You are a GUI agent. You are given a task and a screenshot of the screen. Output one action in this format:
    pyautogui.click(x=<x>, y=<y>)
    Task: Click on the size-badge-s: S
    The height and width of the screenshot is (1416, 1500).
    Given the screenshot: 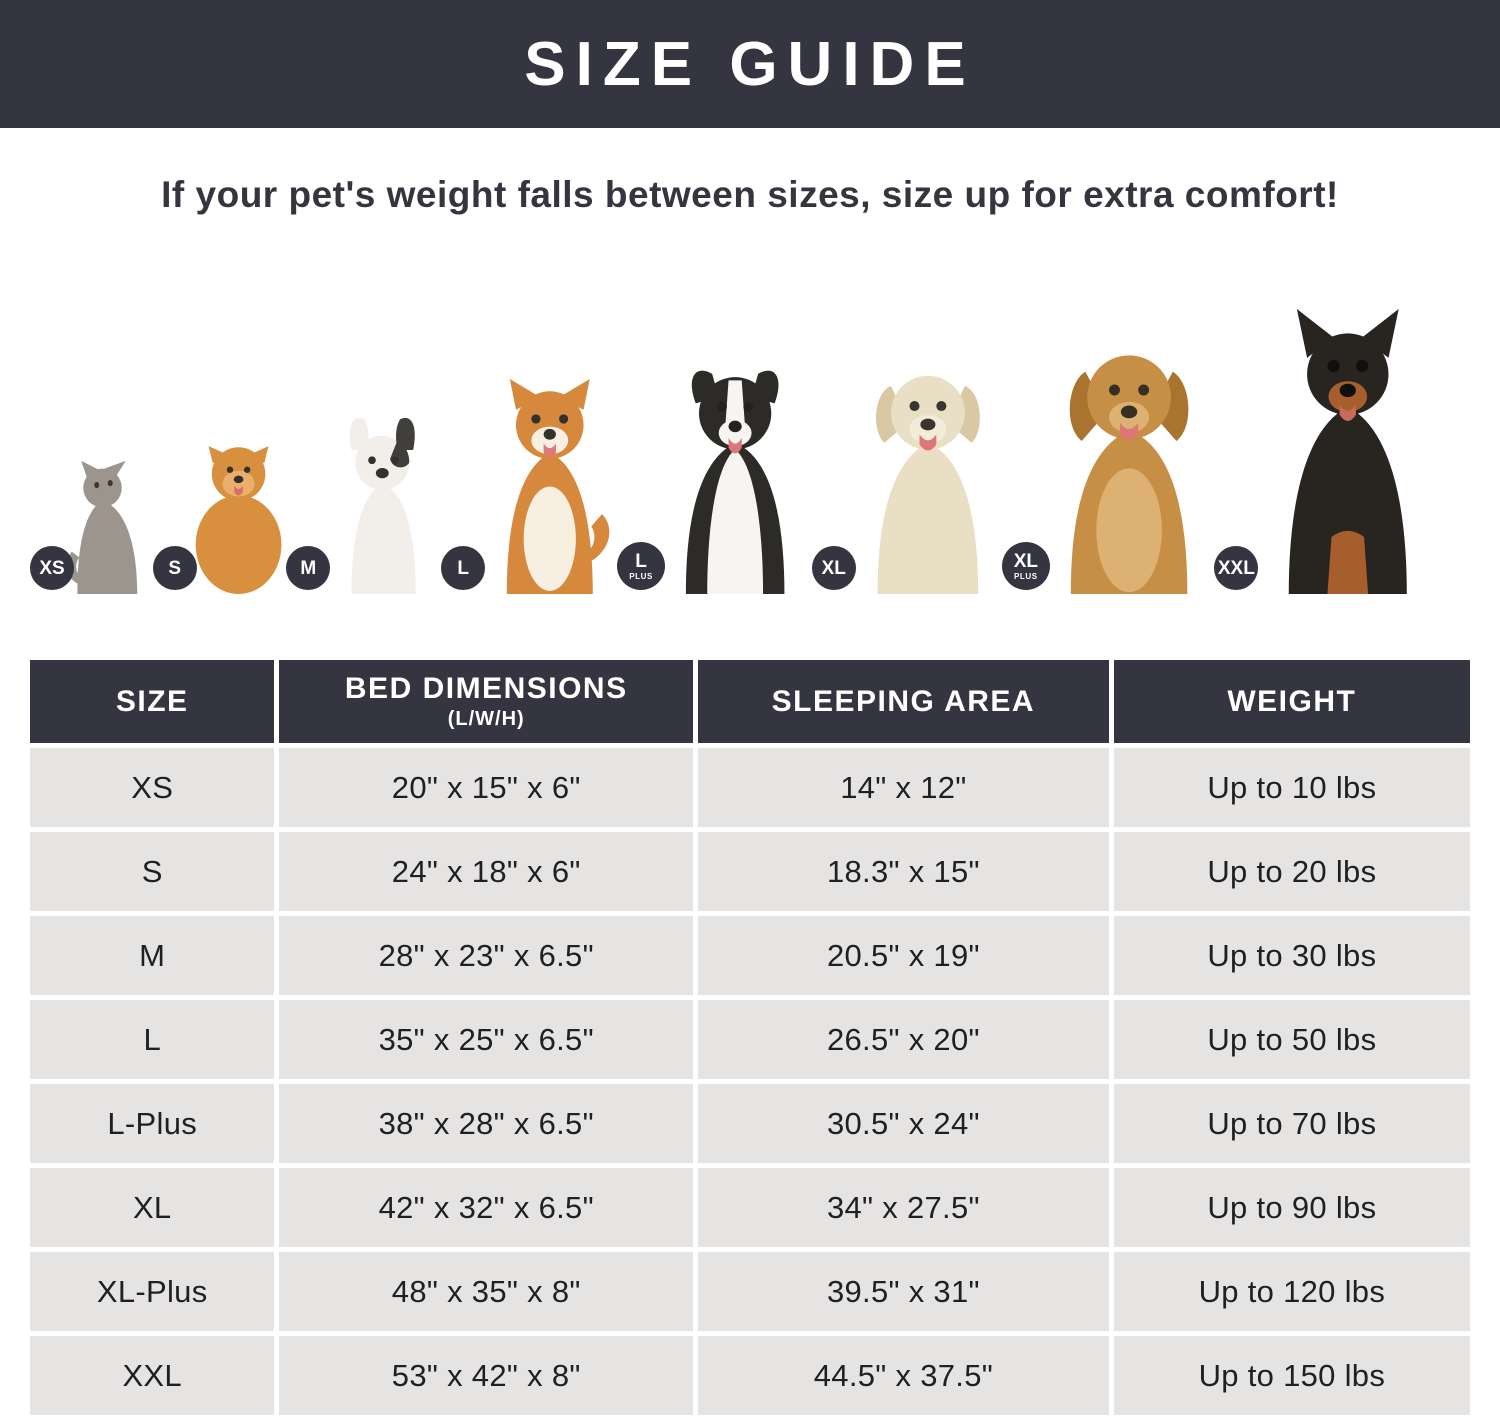 What is the action you would take?
    pyautogui.click(x=174, y=568)
    